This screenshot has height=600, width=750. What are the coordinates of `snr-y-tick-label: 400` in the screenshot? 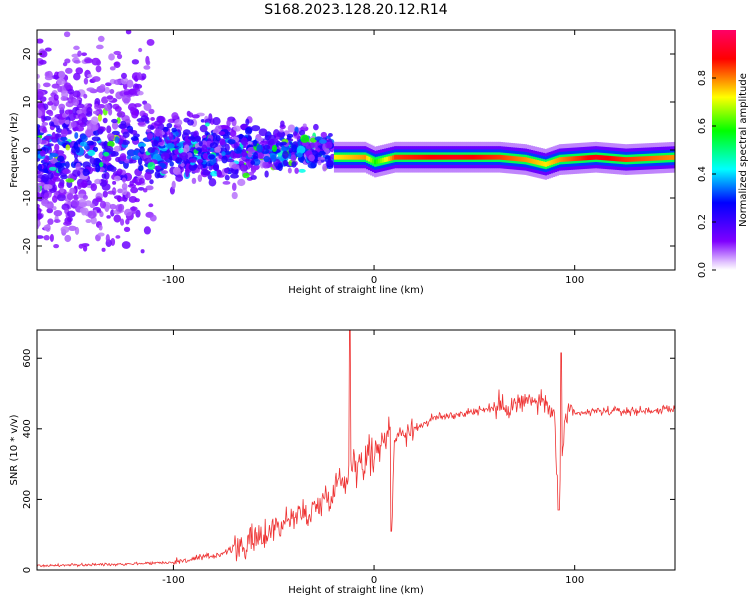 It's located at (27, 428).